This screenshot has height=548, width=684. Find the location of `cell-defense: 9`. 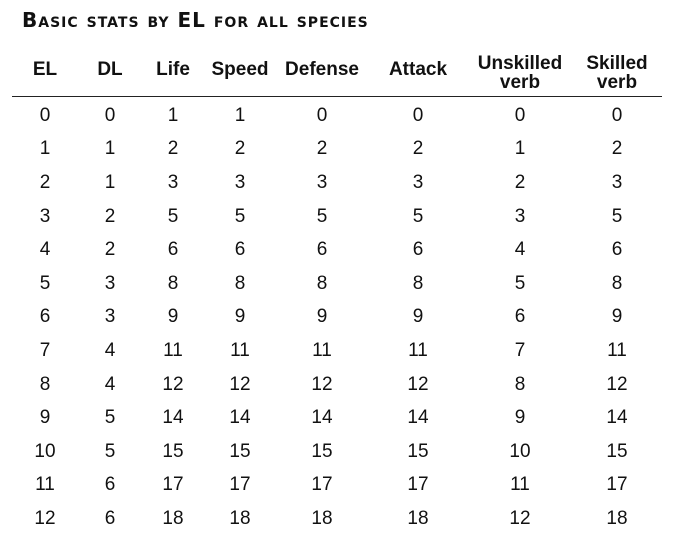

cell-defense: 9 is located at coordinates (322, 317).